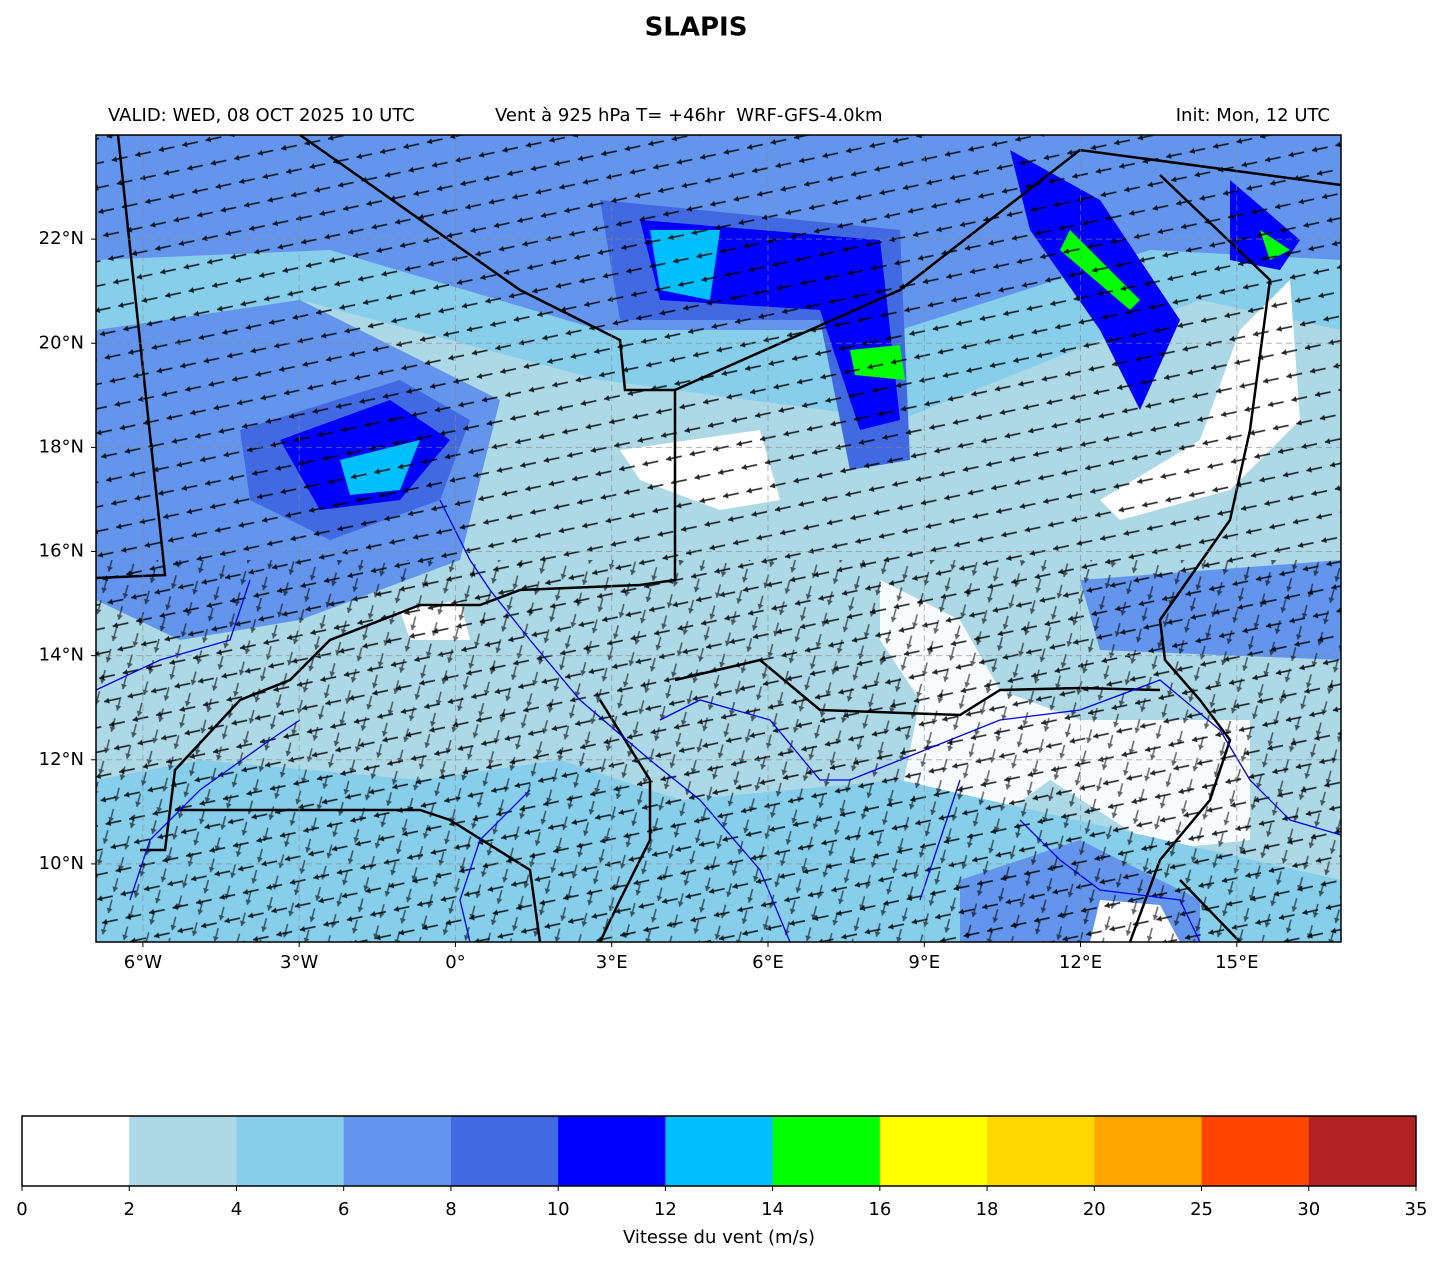  What do you see at coordinates (61, 655) in the screenshot?
I see `y-tick-label: 14°N` at bounding box center [61, 655].